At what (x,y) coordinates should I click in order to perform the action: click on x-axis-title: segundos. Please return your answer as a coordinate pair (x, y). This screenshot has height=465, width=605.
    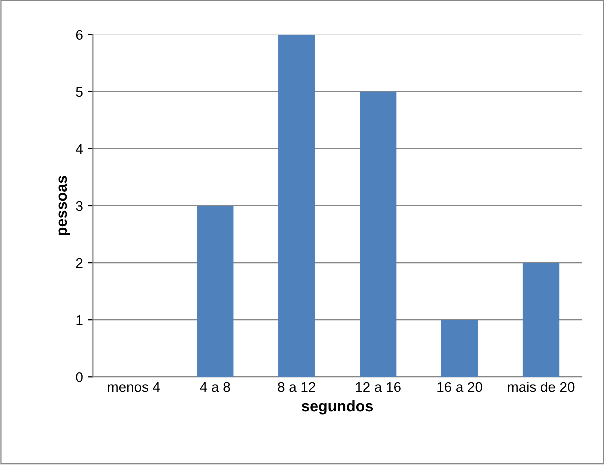
    Looking at the image, I should click on (338, 407).